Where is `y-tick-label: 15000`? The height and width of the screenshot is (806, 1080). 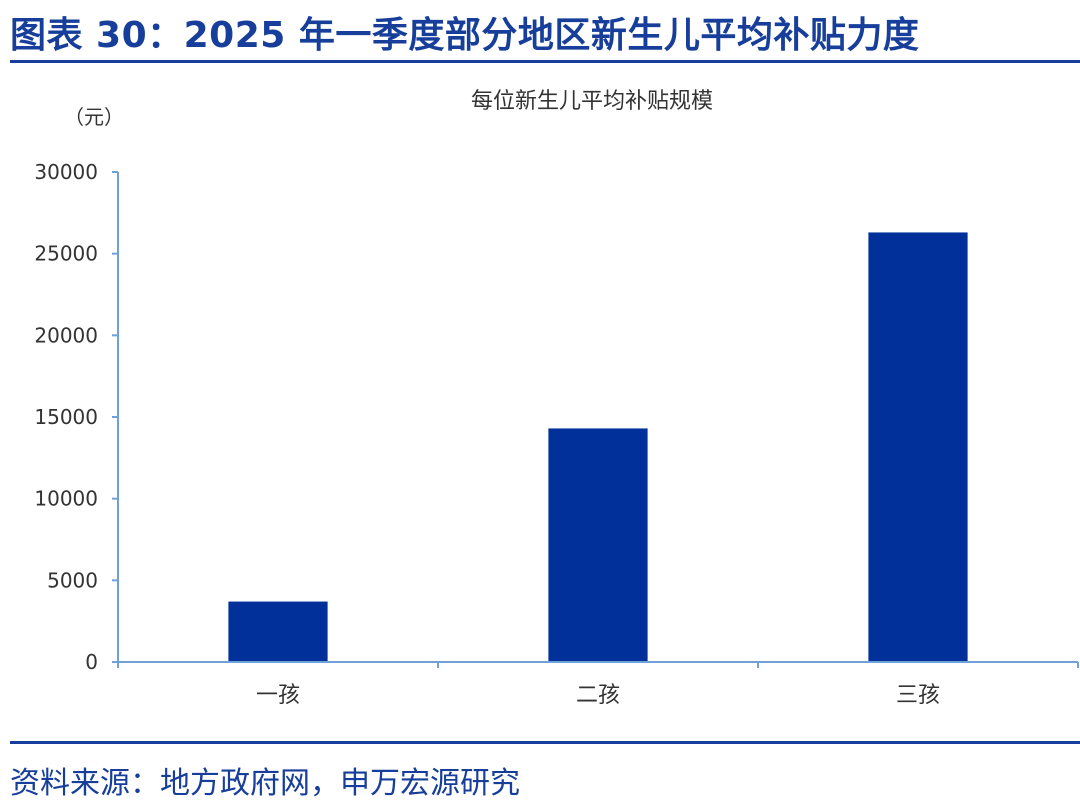 y-tick-label: 15000 is located at coordinates (66, 417).